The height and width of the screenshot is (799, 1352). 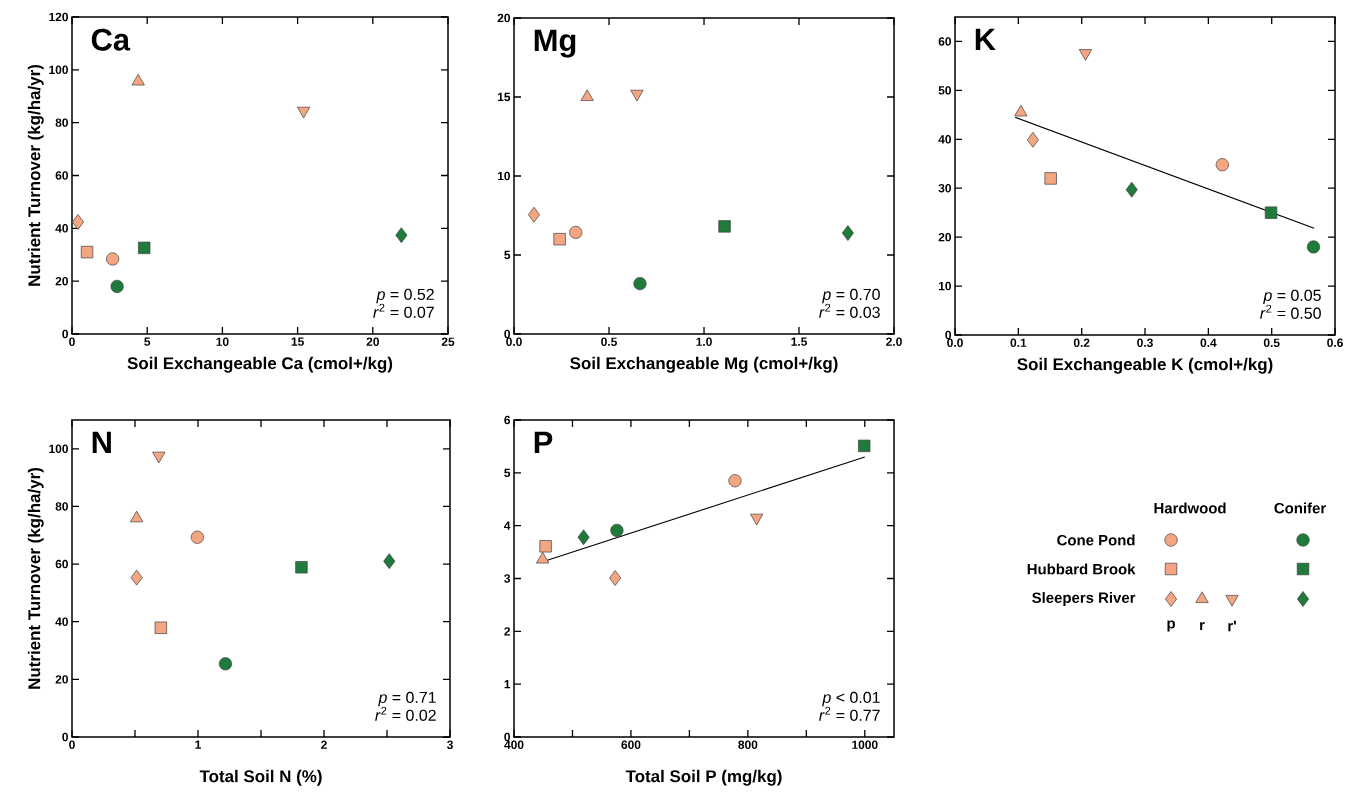 What do you see at coordinates (1084, 599) in the screenshot?
I see `text: Sleepers River` at bounding box center [1084, 599].